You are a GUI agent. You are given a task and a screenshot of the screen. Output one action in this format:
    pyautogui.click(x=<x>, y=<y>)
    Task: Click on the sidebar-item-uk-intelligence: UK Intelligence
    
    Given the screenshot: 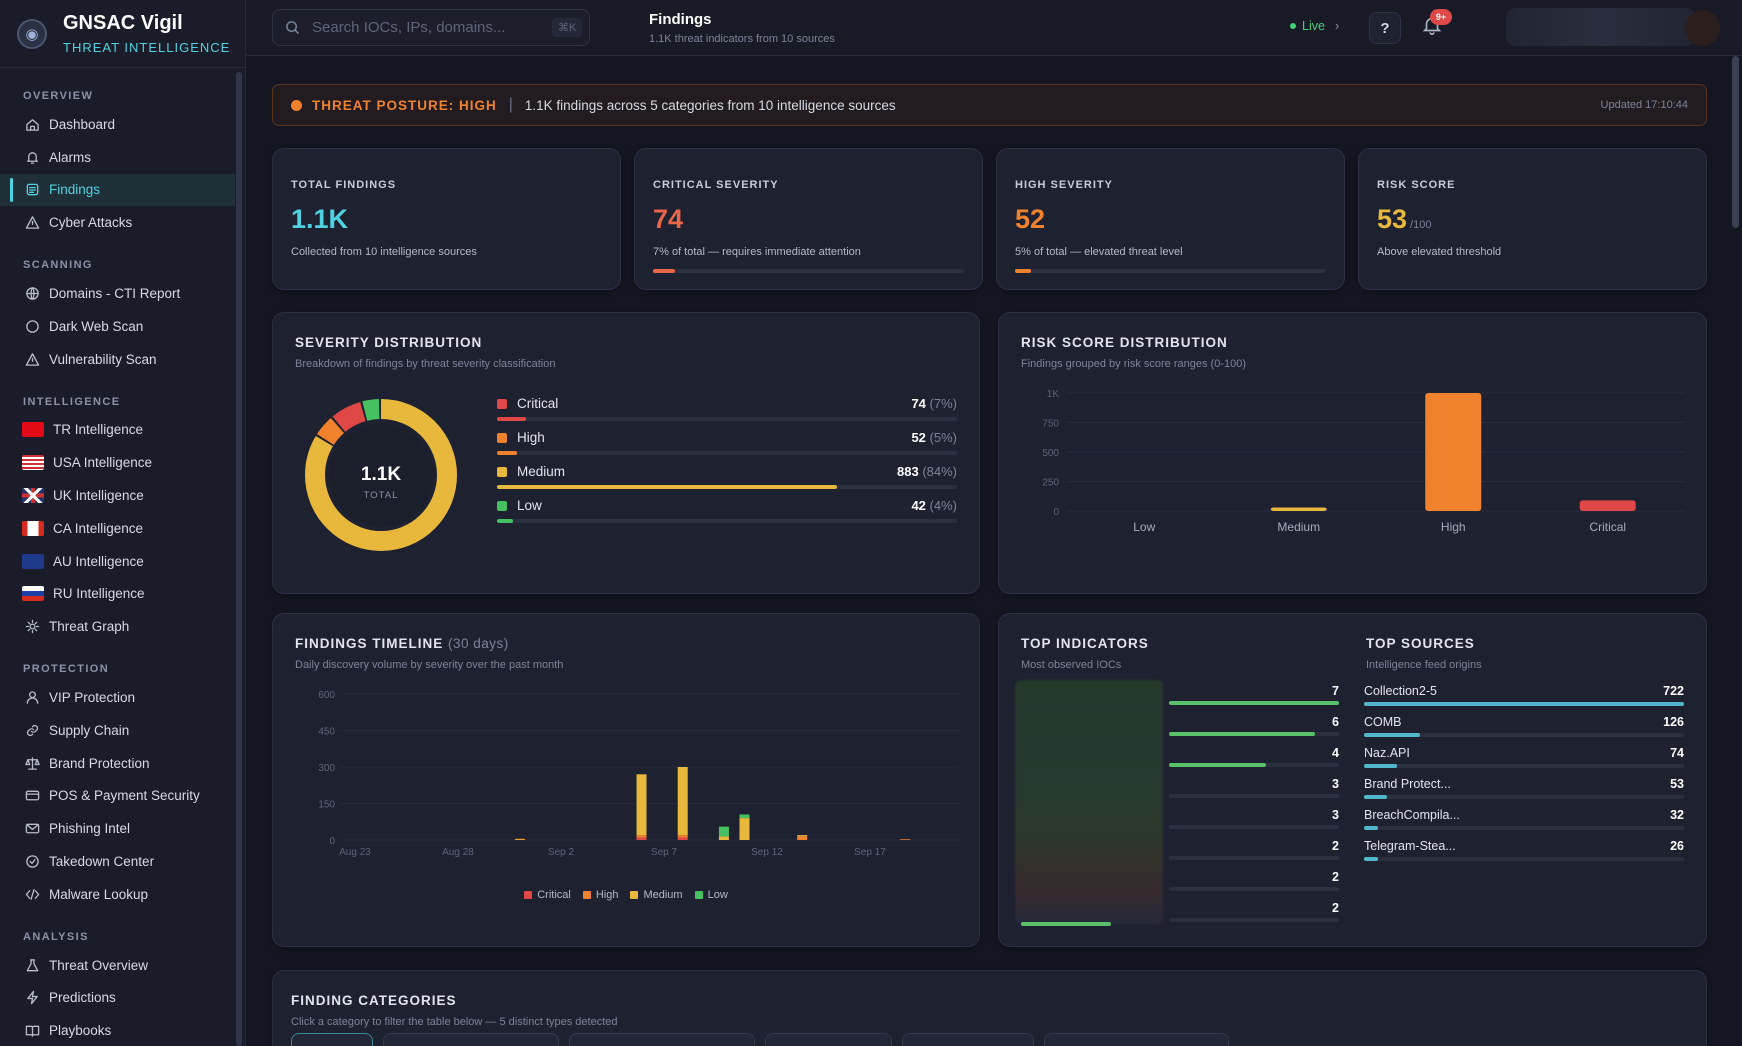 What is the action you would take?
    pyautogui.click(x=117, y=495)
    